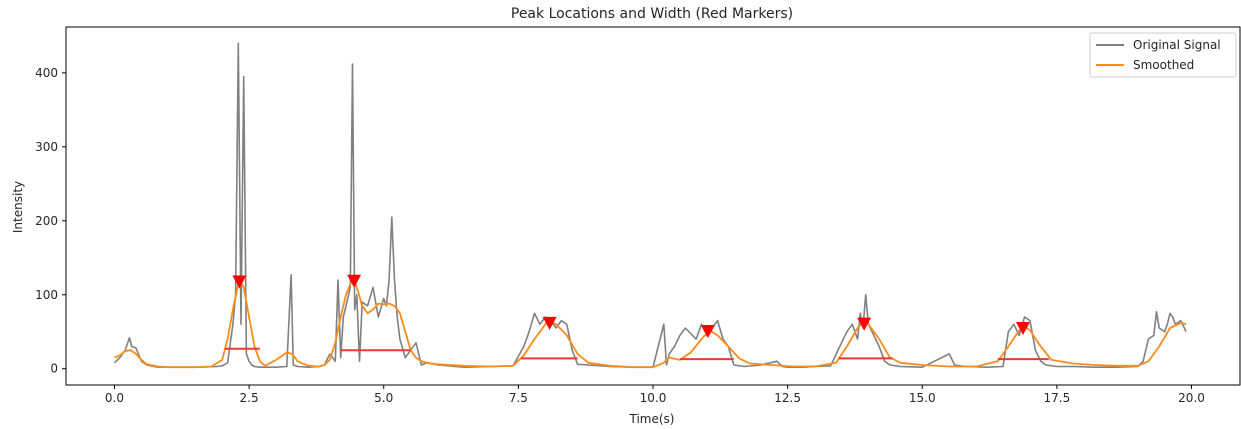  I want to click on legend: Original Signal Smoothed, so click(1163, 55).